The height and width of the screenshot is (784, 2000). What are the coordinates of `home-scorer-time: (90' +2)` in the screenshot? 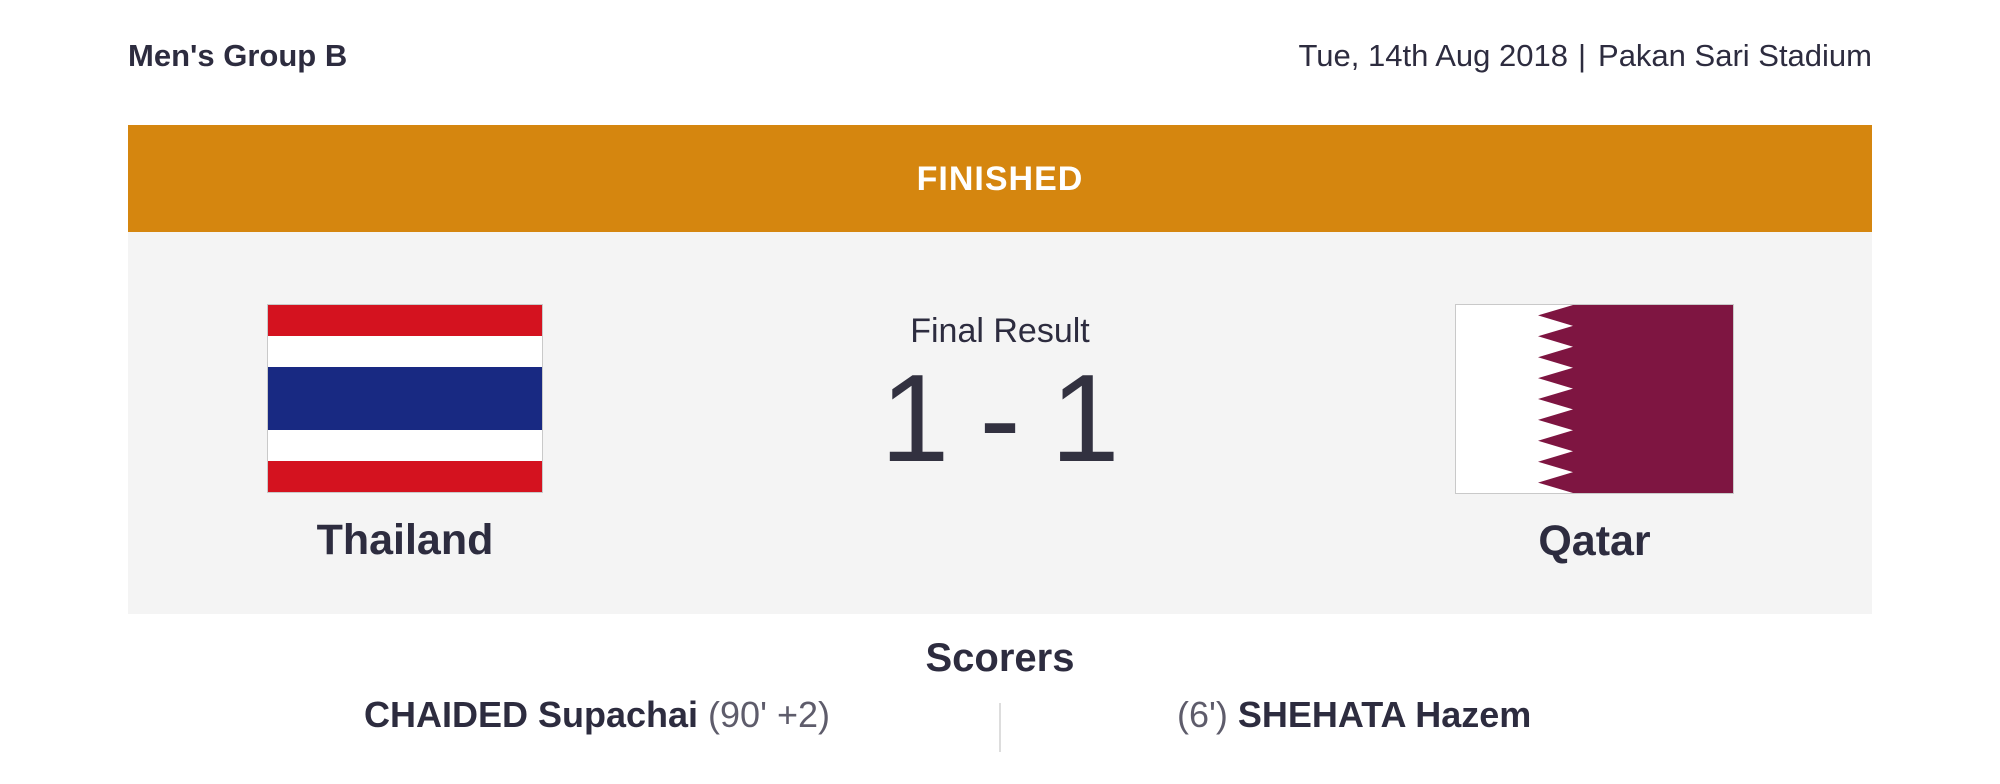 It's located at (769, 714).